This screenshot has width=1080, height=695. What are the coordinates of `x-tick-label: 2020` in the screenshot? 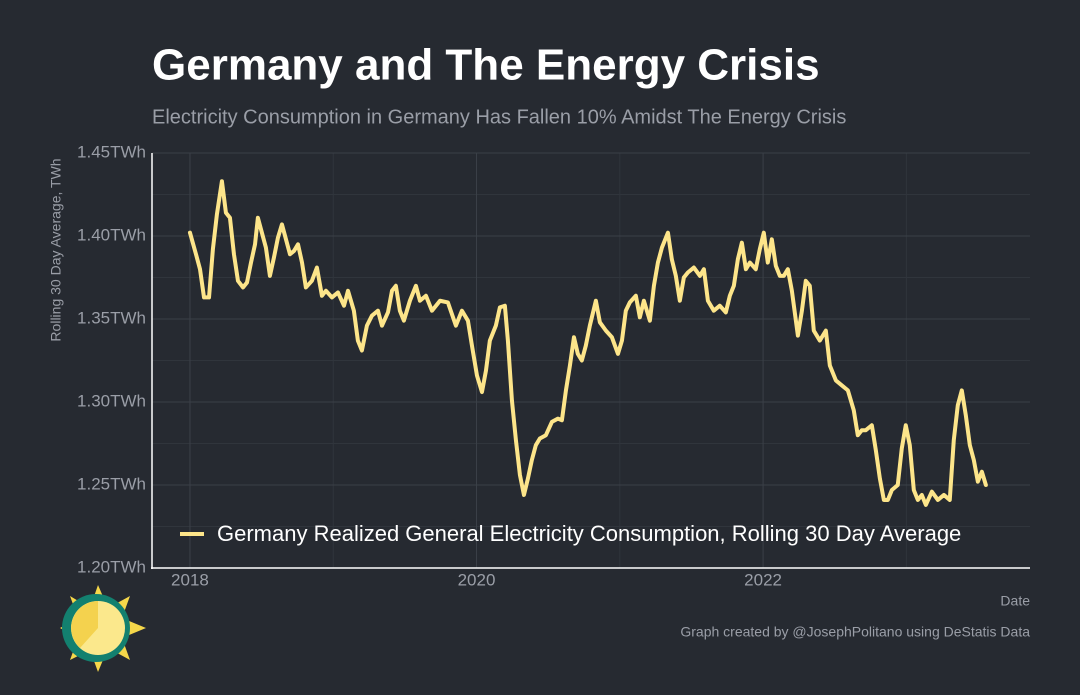 It's located at (477, 579).